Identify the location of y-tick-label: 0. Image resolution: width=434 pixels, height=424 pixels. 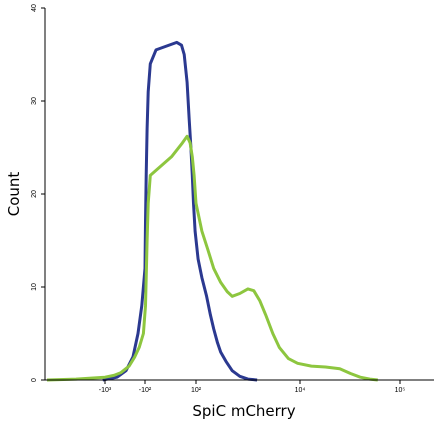
(34, 380).